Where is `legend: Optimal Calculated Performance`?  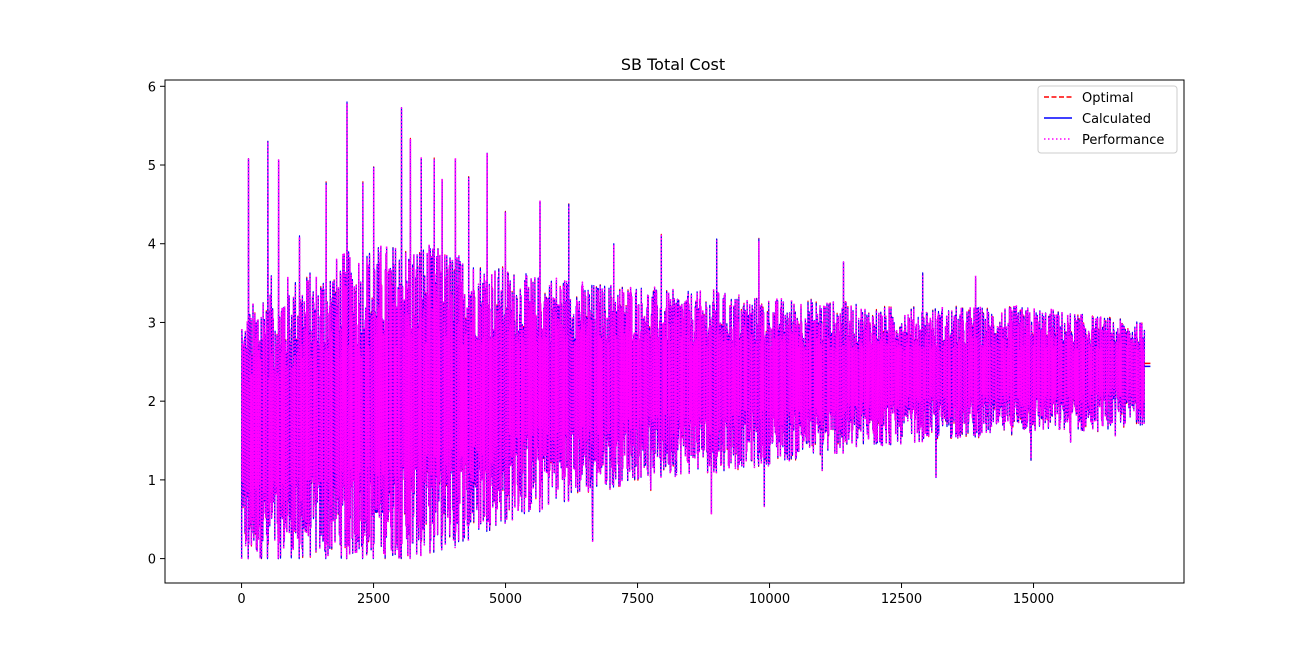 legend: Optimal Calculated Performance is located at coordinates (1107, 119).